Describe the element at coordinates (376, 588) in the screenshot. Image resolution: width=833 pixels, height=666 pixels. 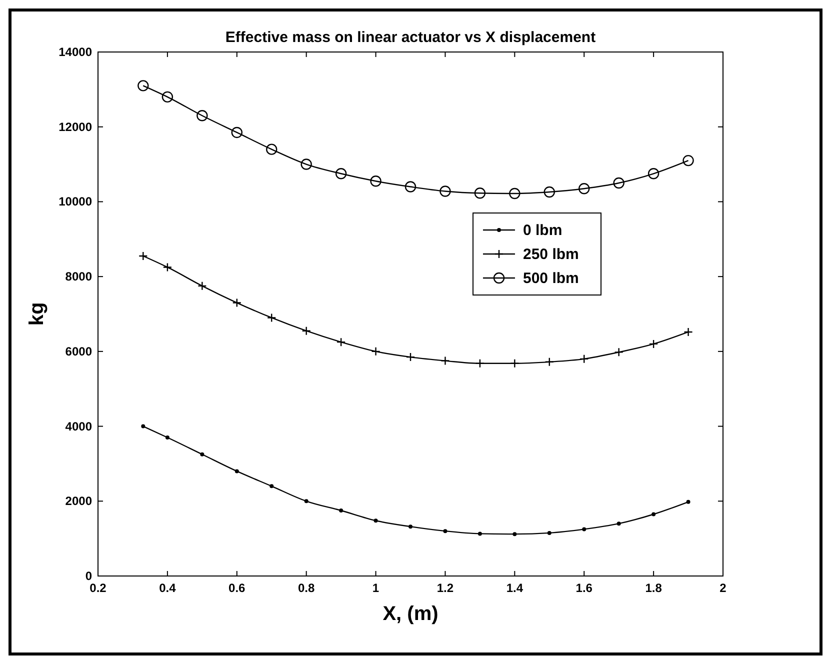
I see `x-tick-label: 1` at that location.